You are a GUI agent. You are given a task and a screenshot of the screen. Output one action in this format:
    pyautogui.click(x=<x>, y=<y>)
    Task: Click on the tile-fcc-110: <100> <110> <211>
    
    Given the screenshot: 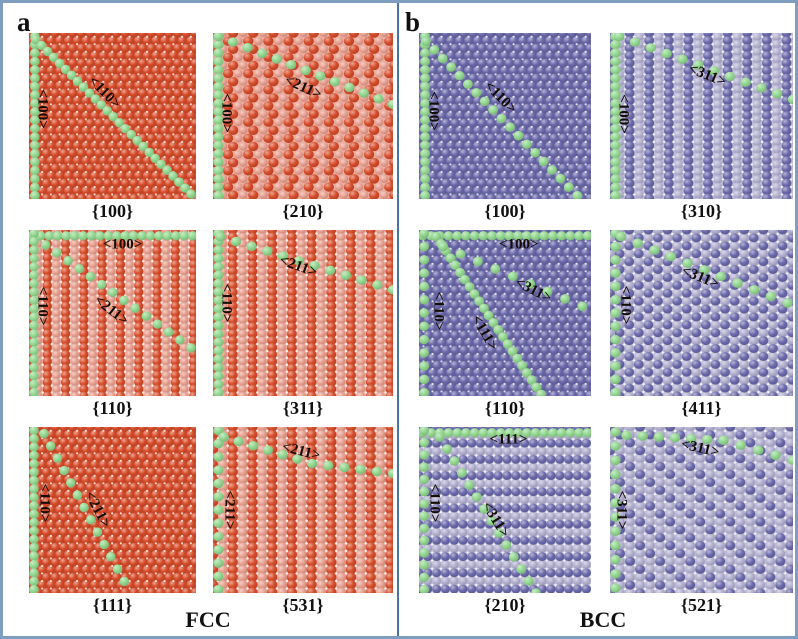 What is the action you would take?
    pyautogui.click(x=112, y=313)
    